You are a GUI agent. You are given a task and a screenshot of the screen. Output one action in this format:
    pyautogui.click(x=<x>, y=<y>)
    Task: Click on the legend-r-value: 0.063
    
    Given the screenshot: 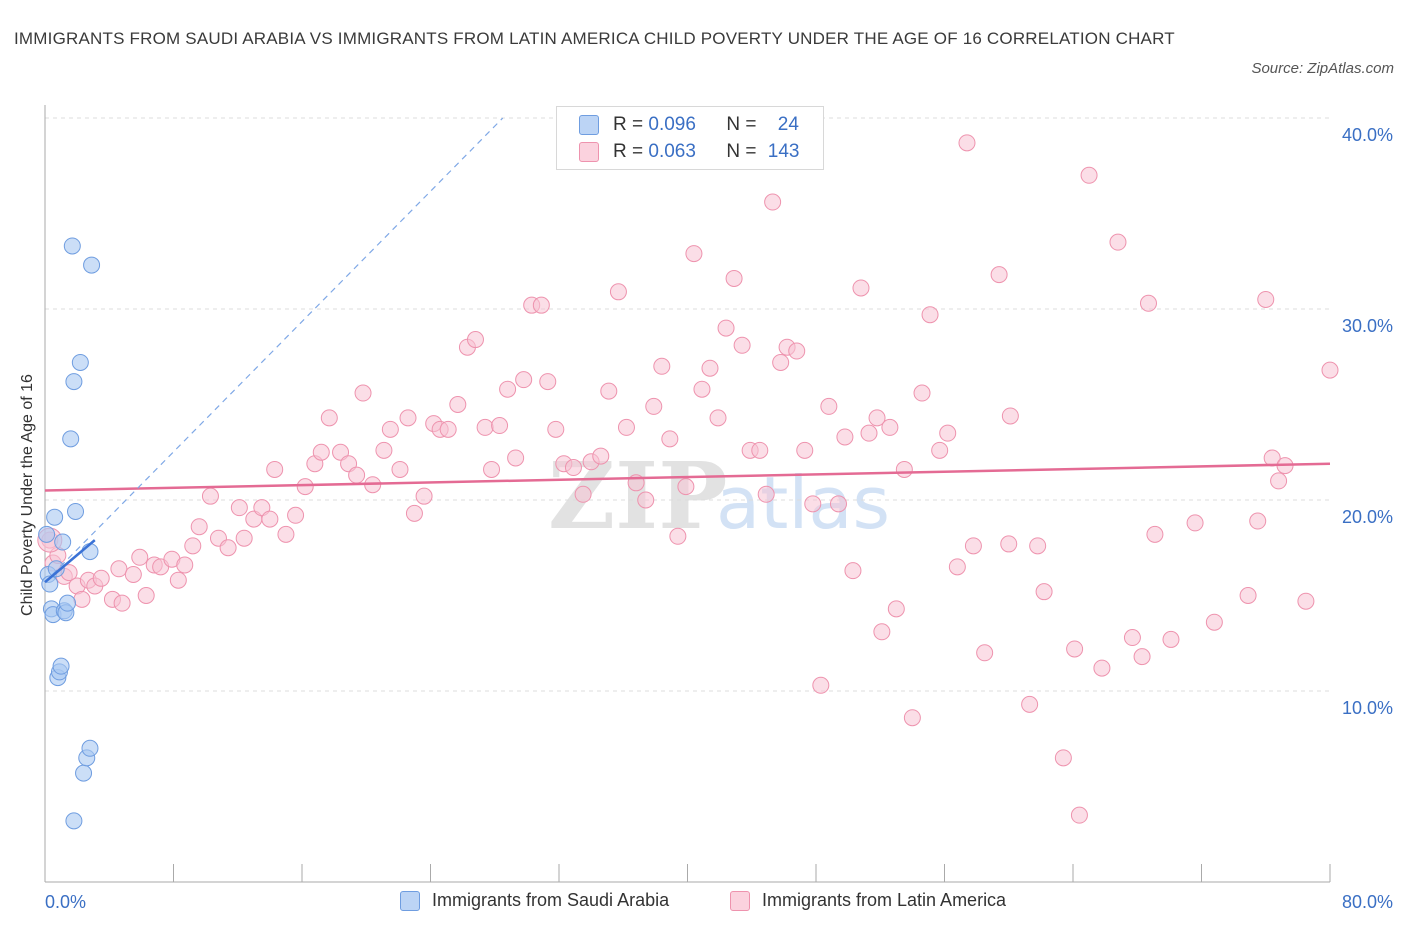 What is the action you would take?
    pyautogui.click(x=672, y=151)
    